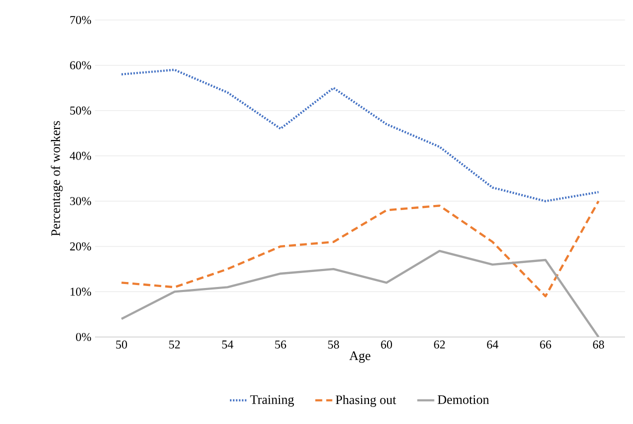 This screenshot has height=424, width=633. Describe the element at coordinates (366, 401) in the screenshot. I see `legend-label: Phasing out` at that location.